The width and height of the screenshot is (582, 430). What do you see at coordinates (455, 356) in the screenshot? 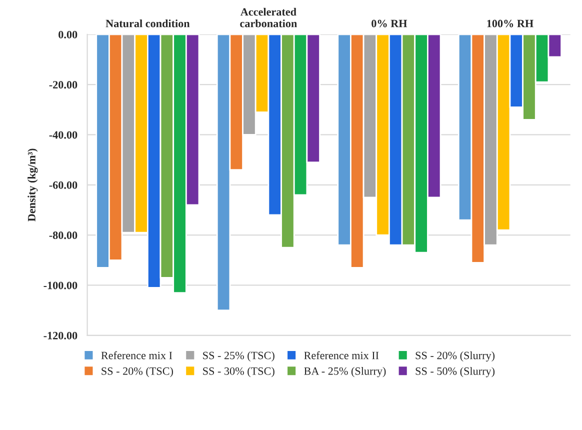
I see `legend-label: SS - 20% (Slurry)` at bounding box center [455, 356].